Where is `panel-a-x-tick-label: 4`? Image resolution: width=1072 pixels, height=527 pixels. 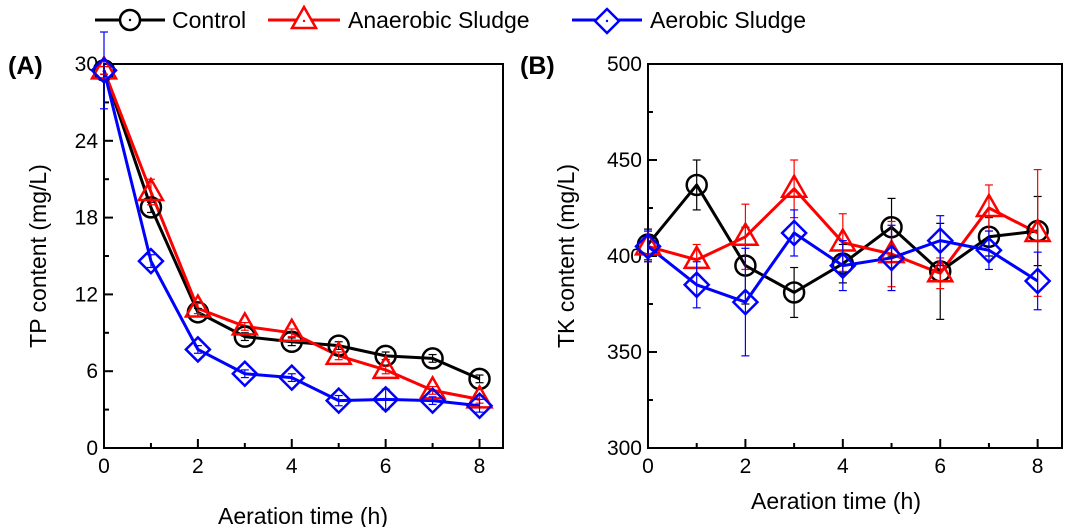
panel-a-x-tick-label: 4 is located at coordinates (292, 466).